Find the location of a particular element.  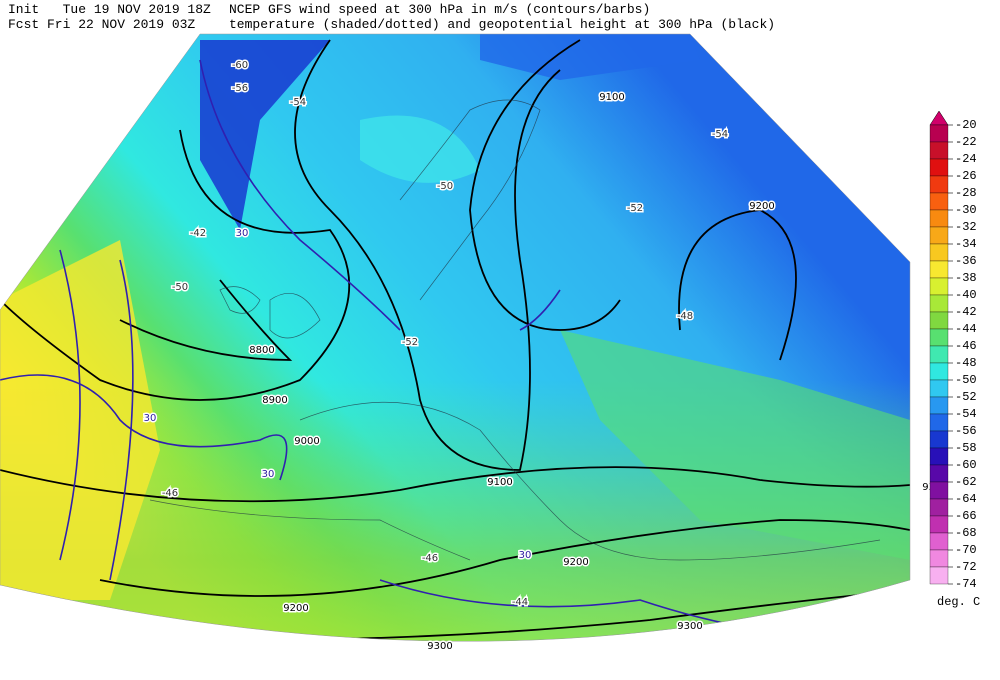

colorbar-label: -56 is located at coordinates (966, 431).